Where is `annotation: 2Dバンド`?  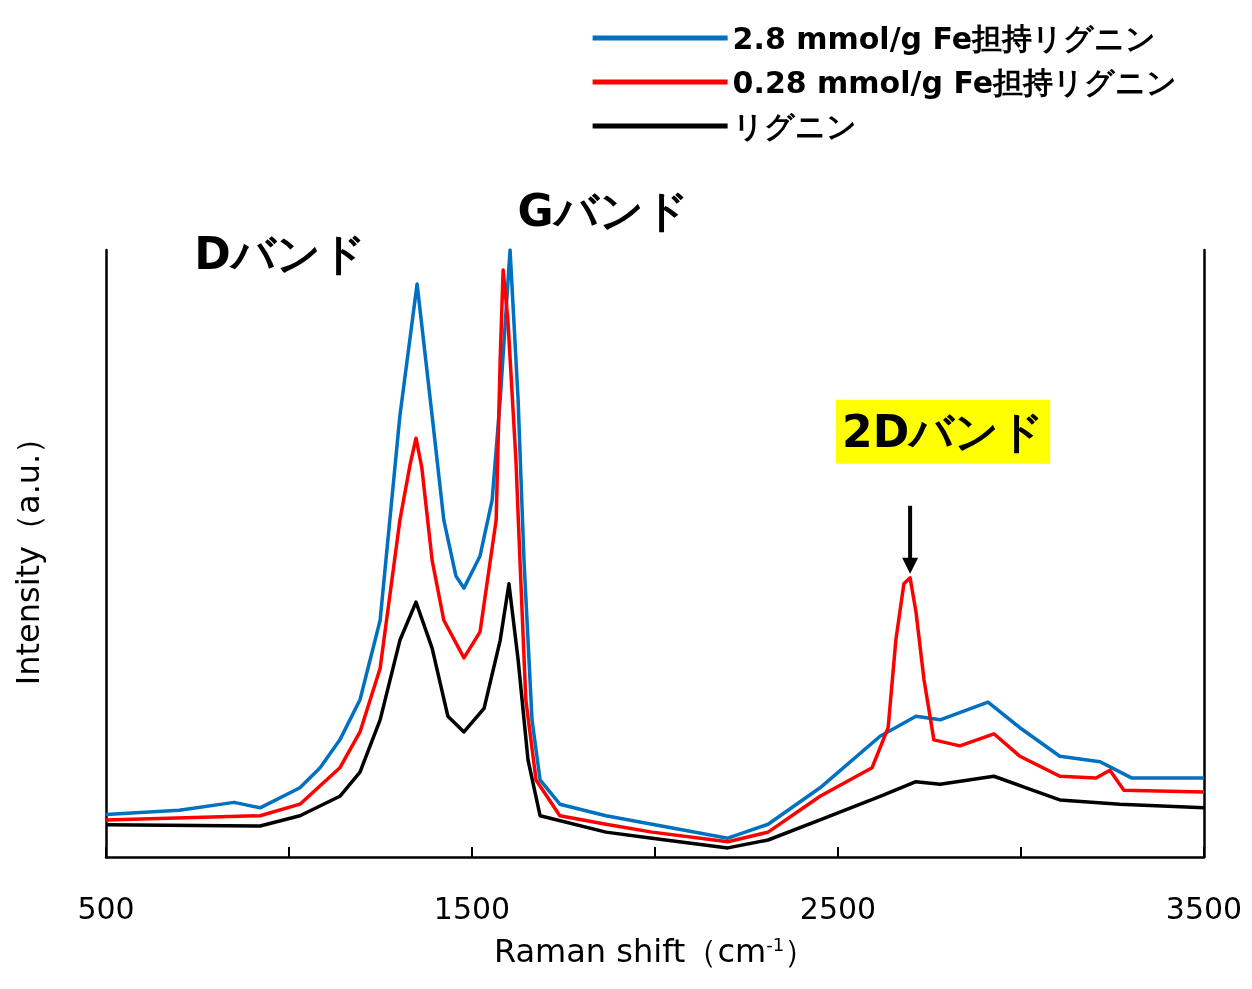 annotation: 2Dバンド is located at coordinates (943, 432).